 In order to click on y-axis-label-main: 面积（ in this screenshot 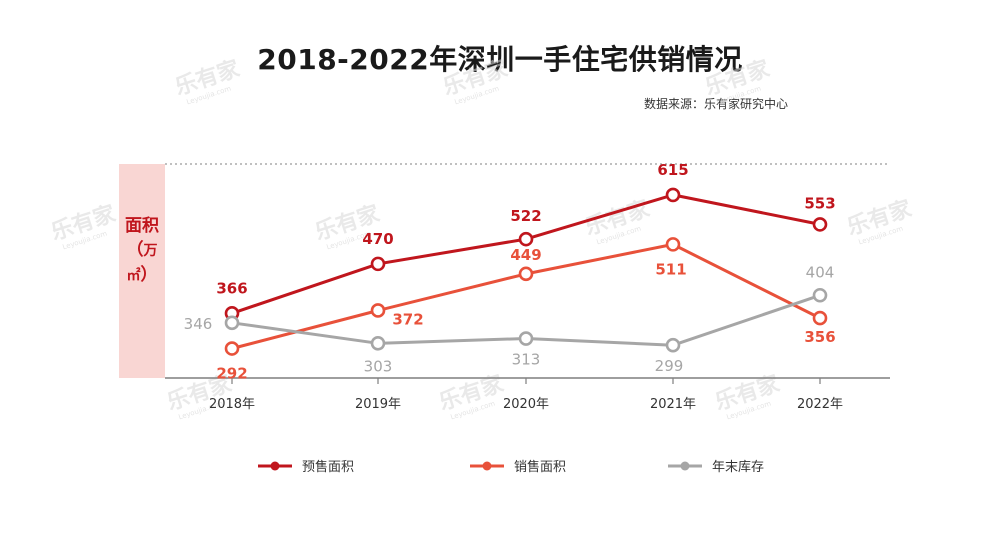, I will do `click(142, 238)`.